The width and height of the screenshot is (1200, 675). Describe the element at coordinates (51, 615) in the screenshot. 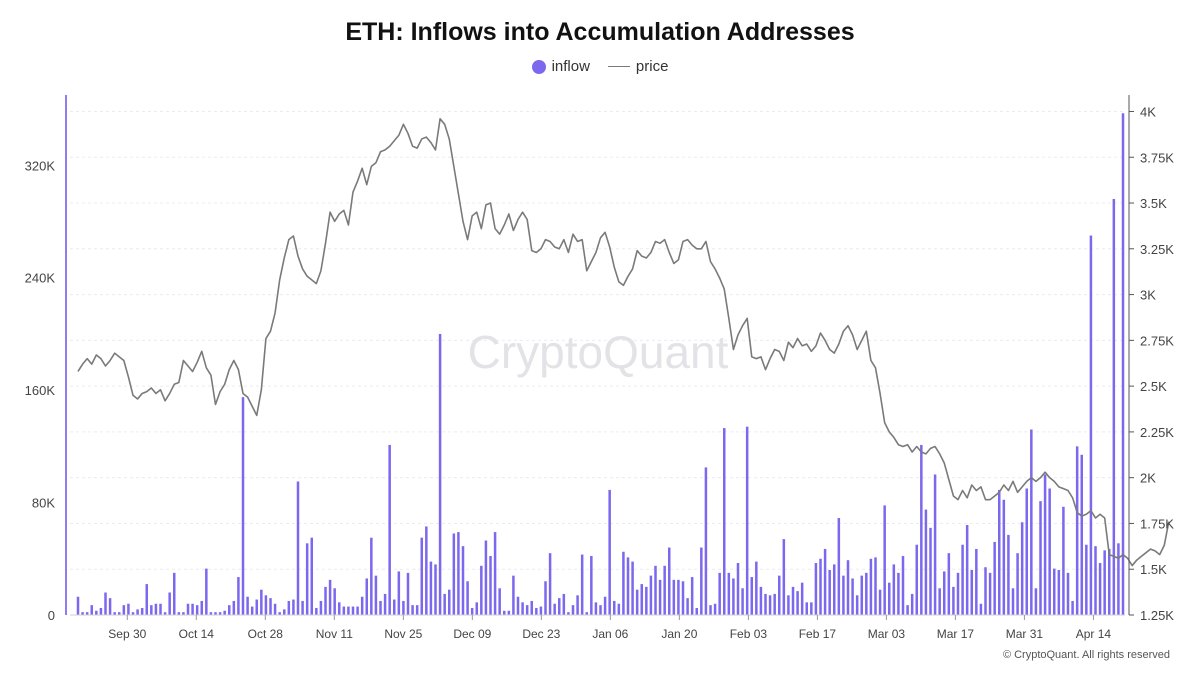

I see `left-tick-label: 0` at that location.